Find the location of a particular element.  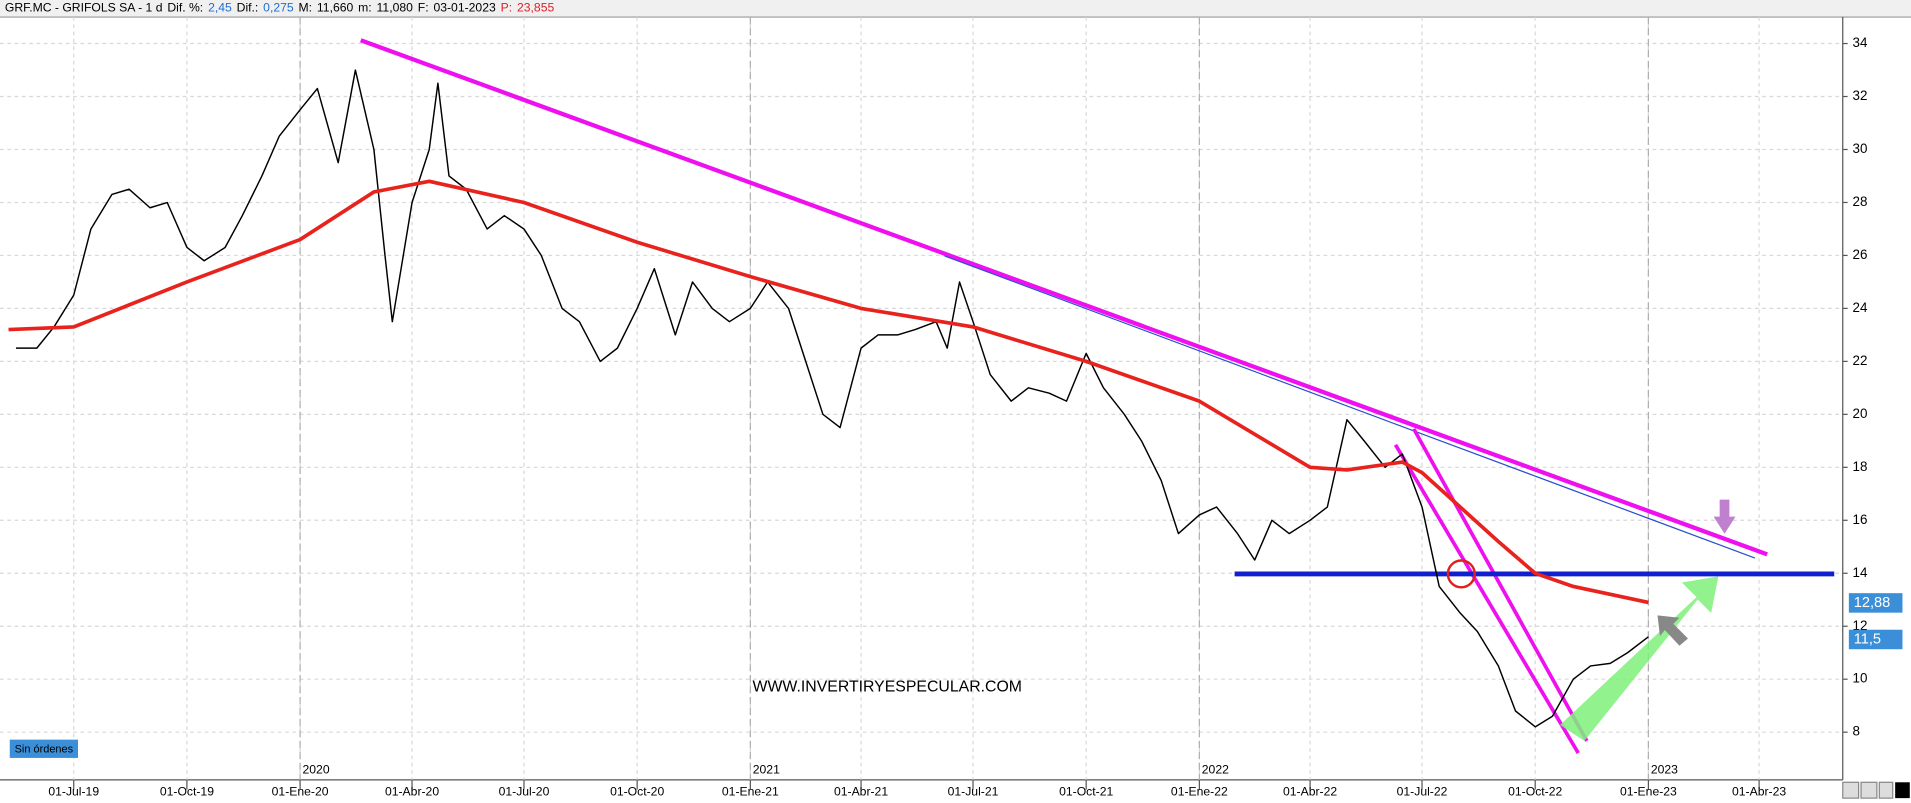

header-field: Dif.: is located at coordinates (248, 8).